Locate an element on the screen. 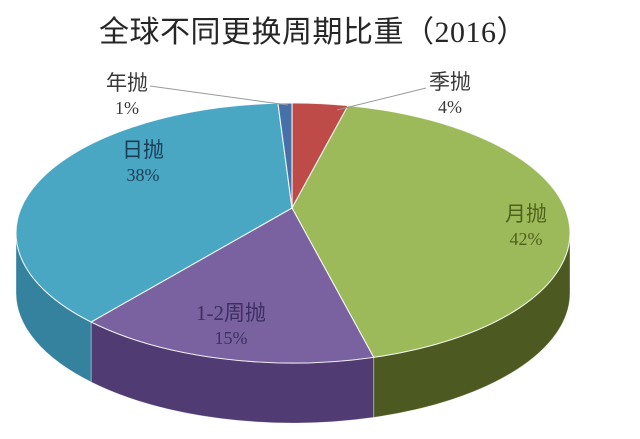  label-monthly: 月抛 42% is located at coordinates (526, 226).